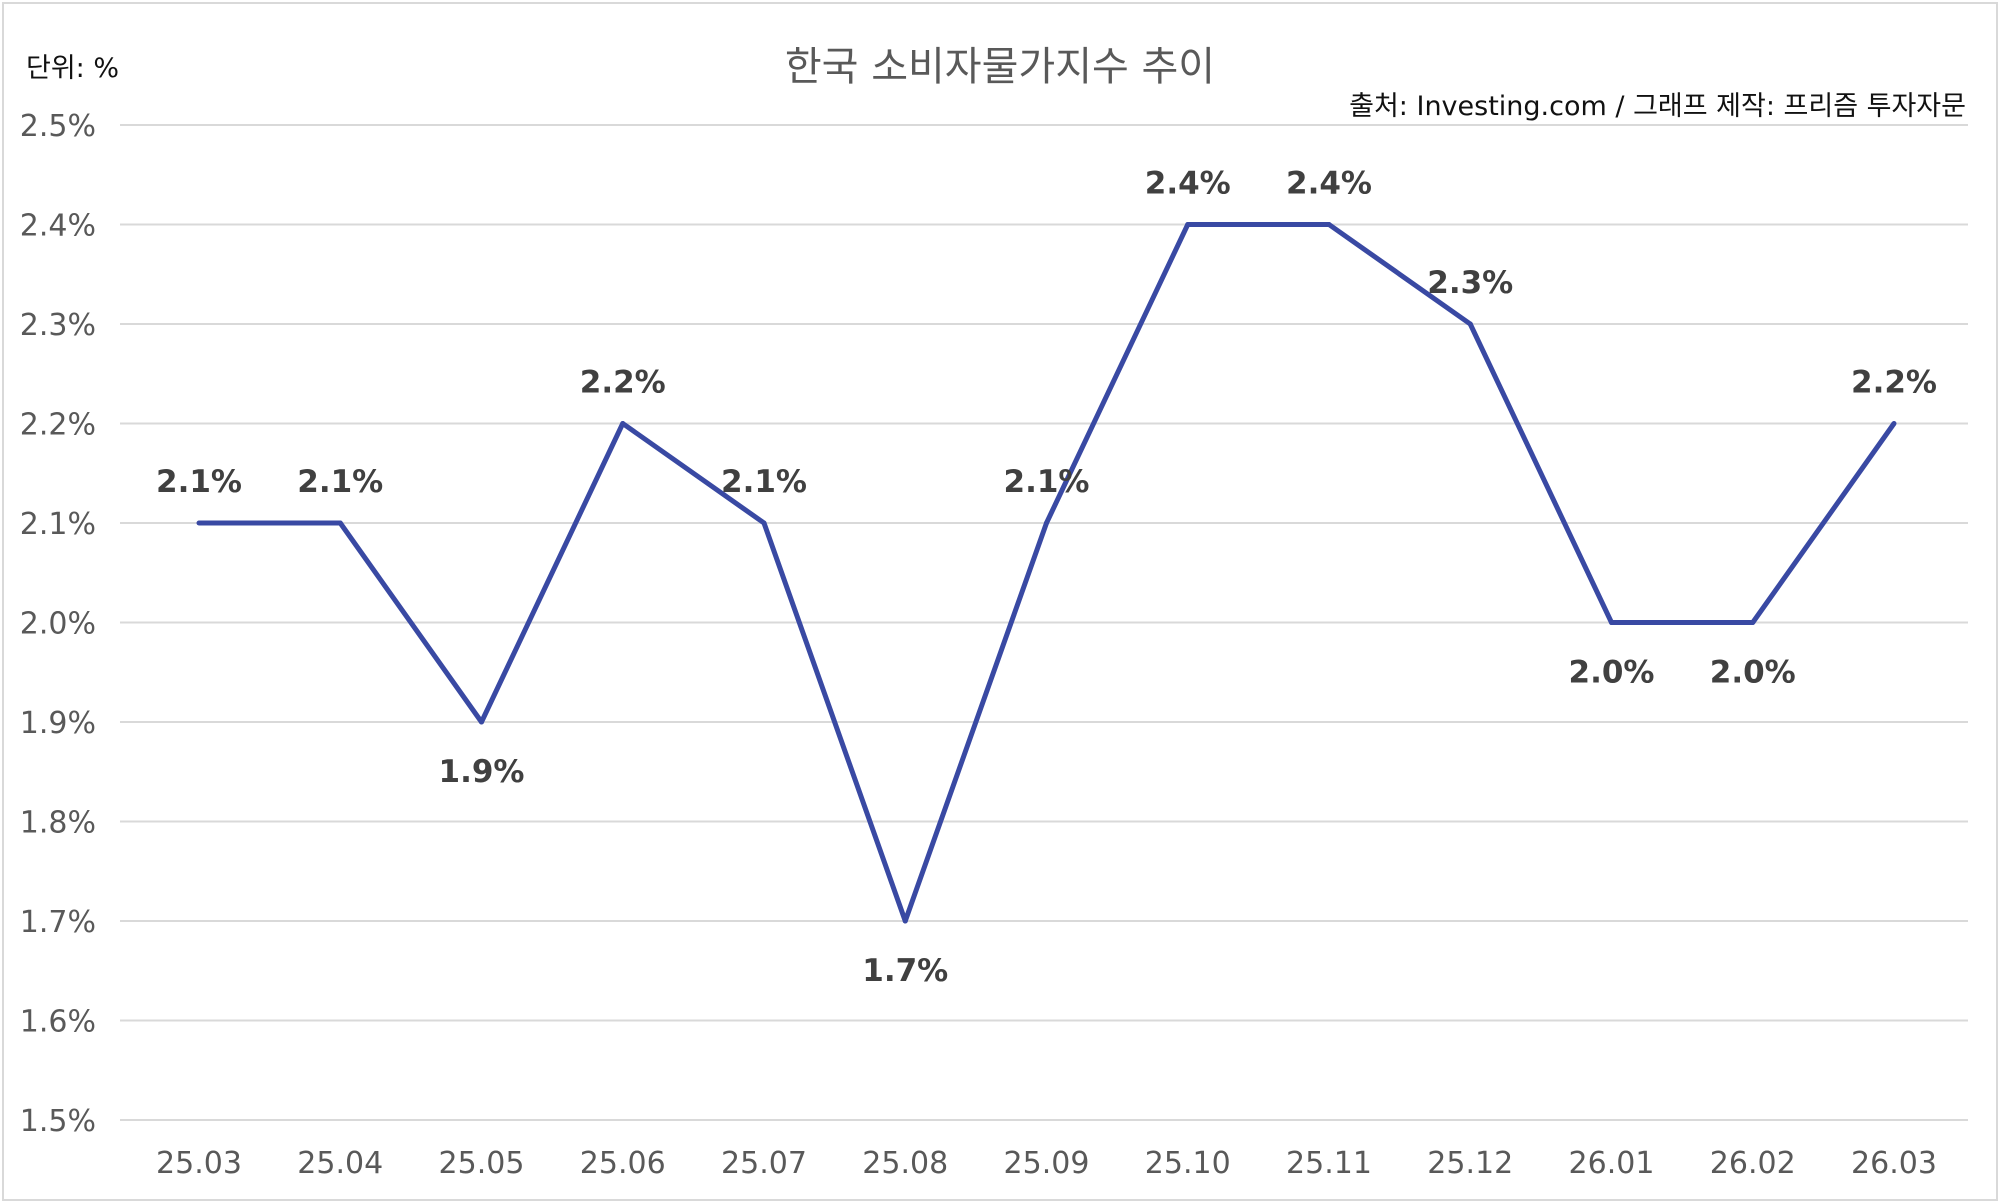 The width and height of the screenshot is (2000, 1203). What do you see at coordinates (58, 524) in the screenshot?
I see `y-tick-label: 2.1%` at bounding box center [58, 524].